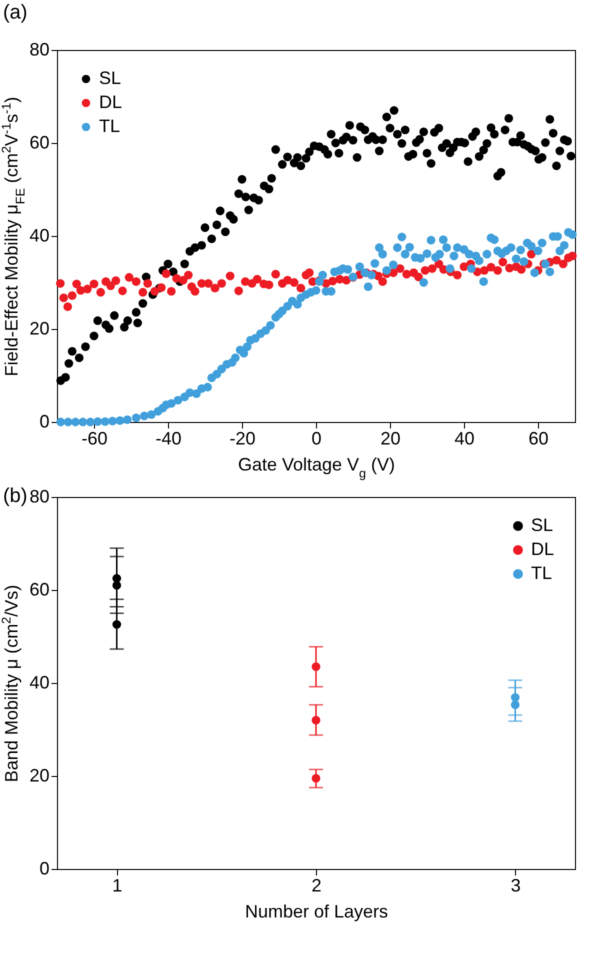 The height and width of the screenshot is (967, 616). Describe the element at coordinates (317, 467) in the screenshot. I see `x-axis-title: Gate Voltage V$_{g}$ (V)` at that location.